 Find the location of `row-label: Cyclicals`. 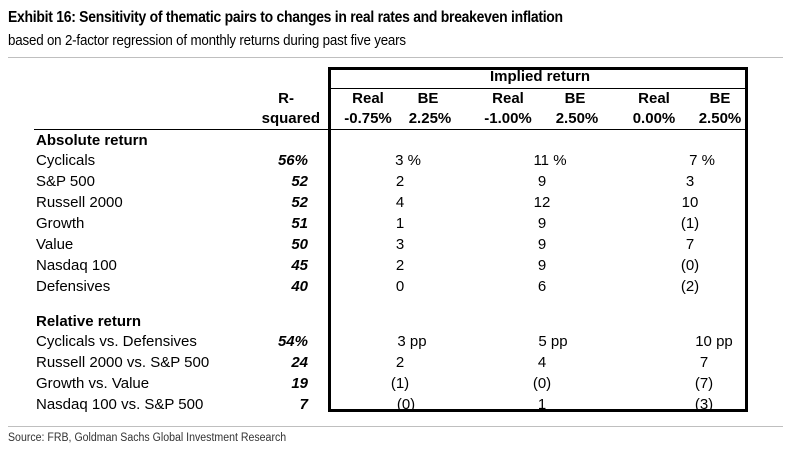

row-label: Cyclicals is located at coordinates (66, 160).